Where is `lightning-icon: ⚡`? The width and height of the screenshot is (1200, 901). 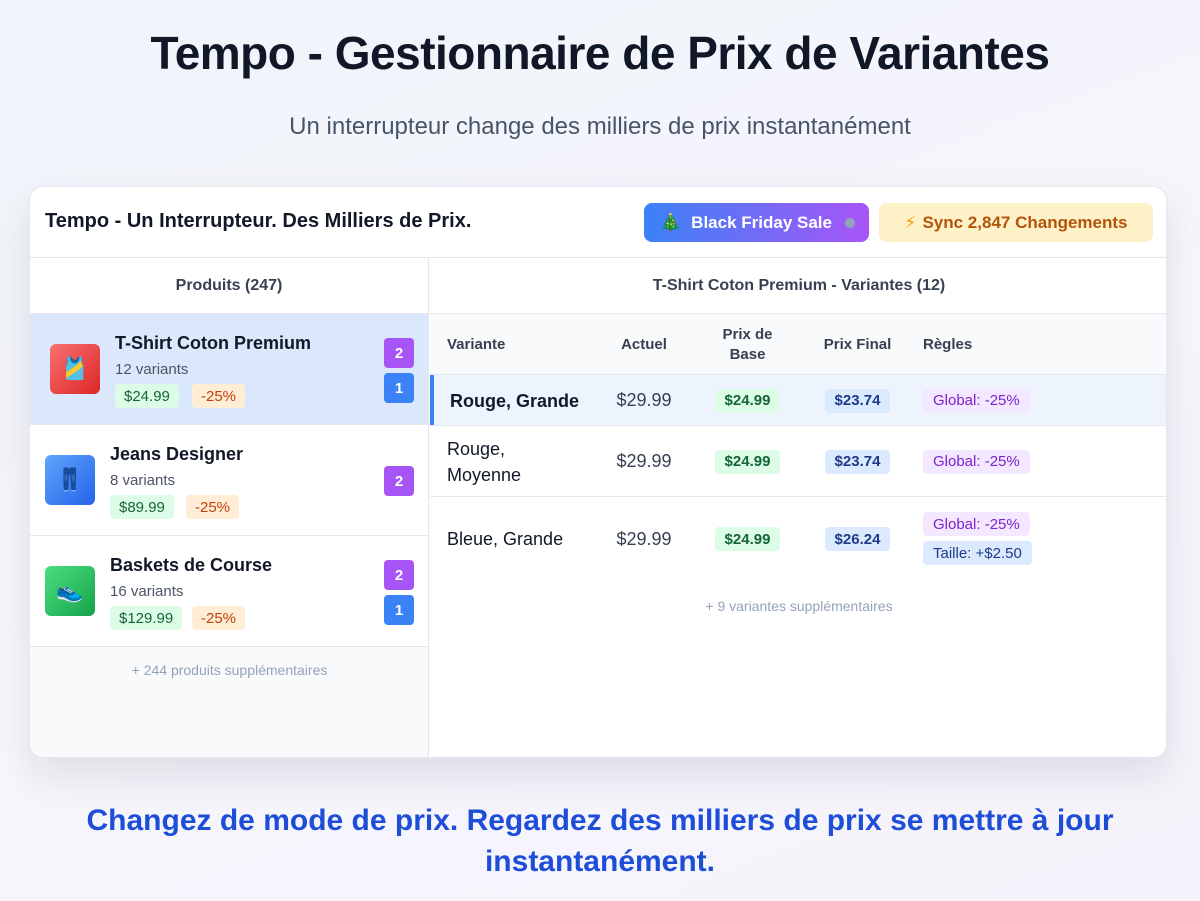
lightning-icon: ⚡ is located at coordinates (910, 222).